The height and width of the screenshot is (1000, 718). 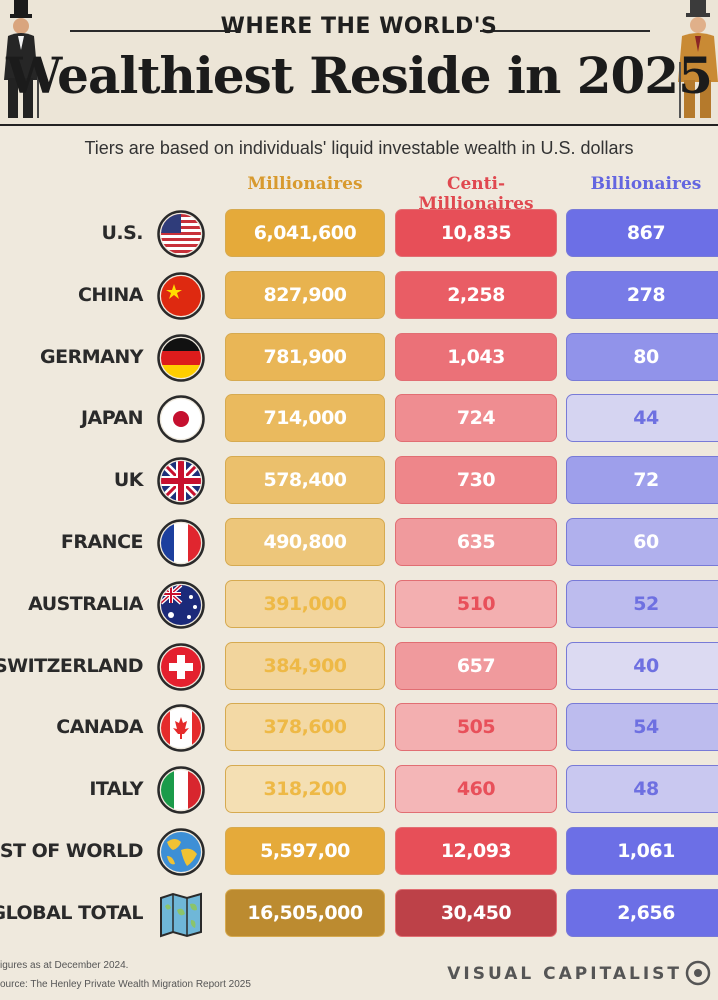 I want to click on billionaires-cell: 80, so click(x=642, y=356).